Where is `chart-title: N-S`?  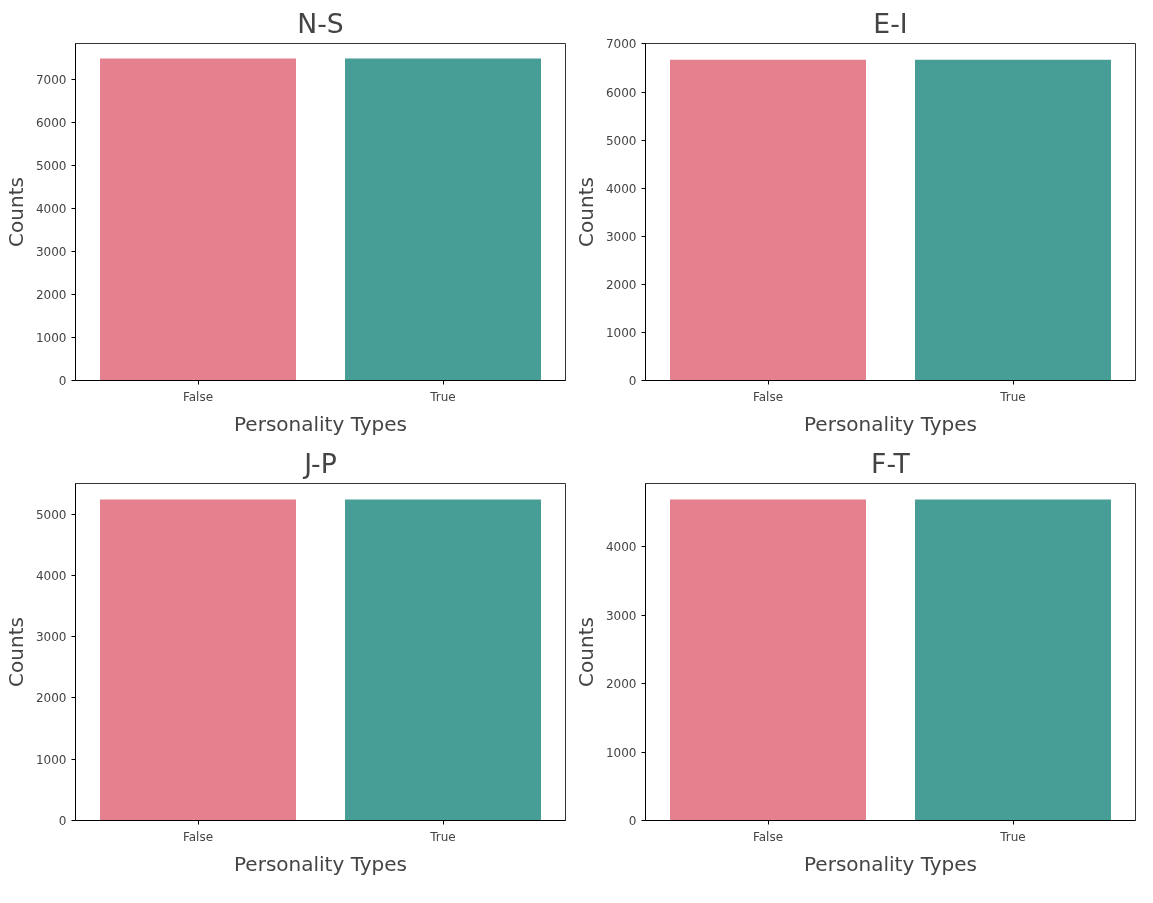 chart-title: N-S is located at coordinates (320, 23).